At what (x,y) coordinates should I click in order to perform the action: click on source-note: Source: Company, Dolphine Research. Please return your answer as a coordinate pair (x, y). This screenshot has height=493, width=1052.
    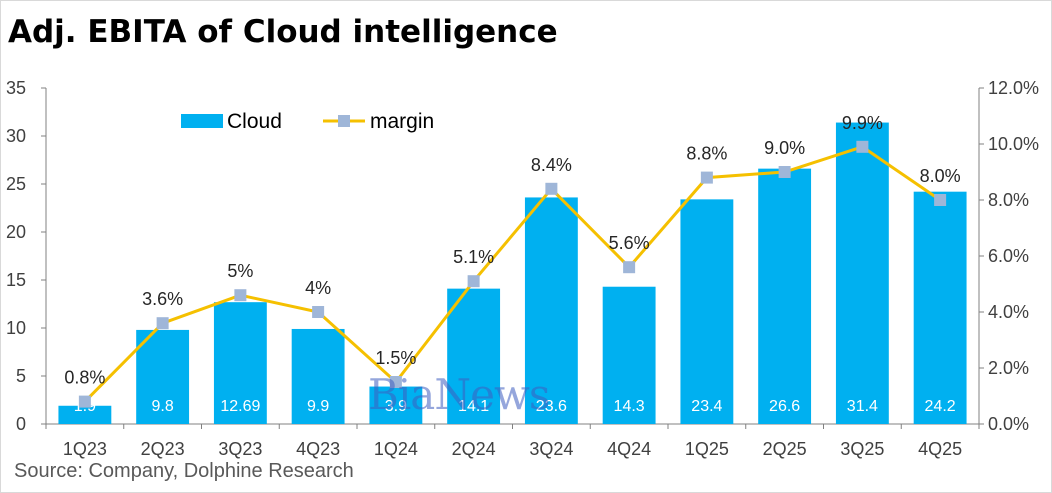
    Looking at the image, I should click on (184, 471).